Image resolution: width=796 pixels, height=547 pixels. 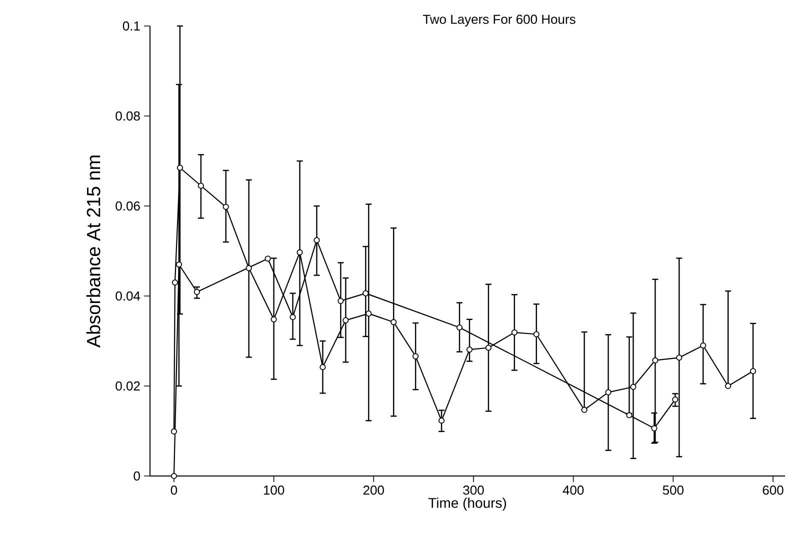 I want to click on y-tick-label: 0.06, so click(x=128, y=206).